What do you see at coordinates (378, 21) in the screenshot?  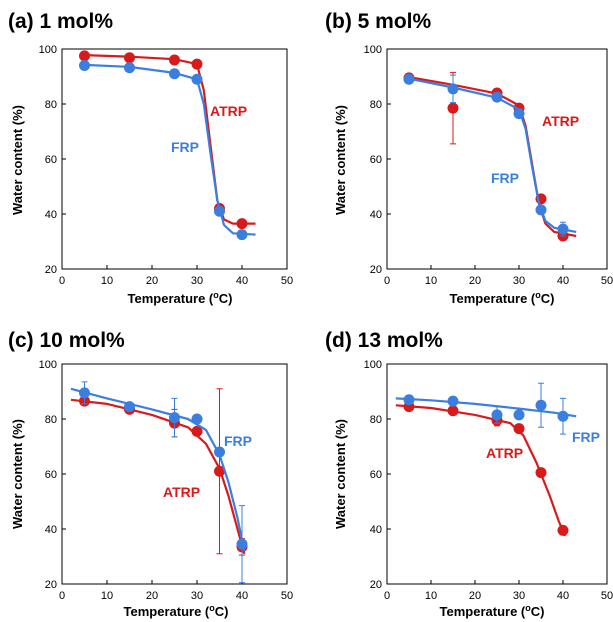 I see `chart-title-b: (b) 5 mol%` at bounding box center [378, 21].